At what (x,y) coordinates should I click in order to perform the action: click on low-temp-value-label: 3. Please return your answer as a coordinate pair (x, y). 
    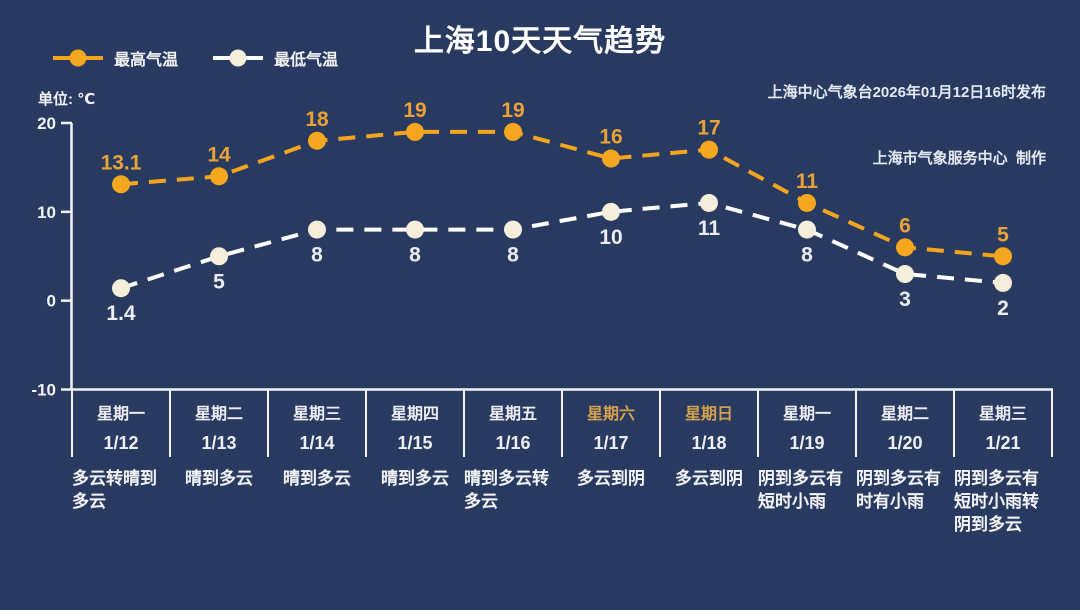
    Looking at the image, I should click on (905, 299).